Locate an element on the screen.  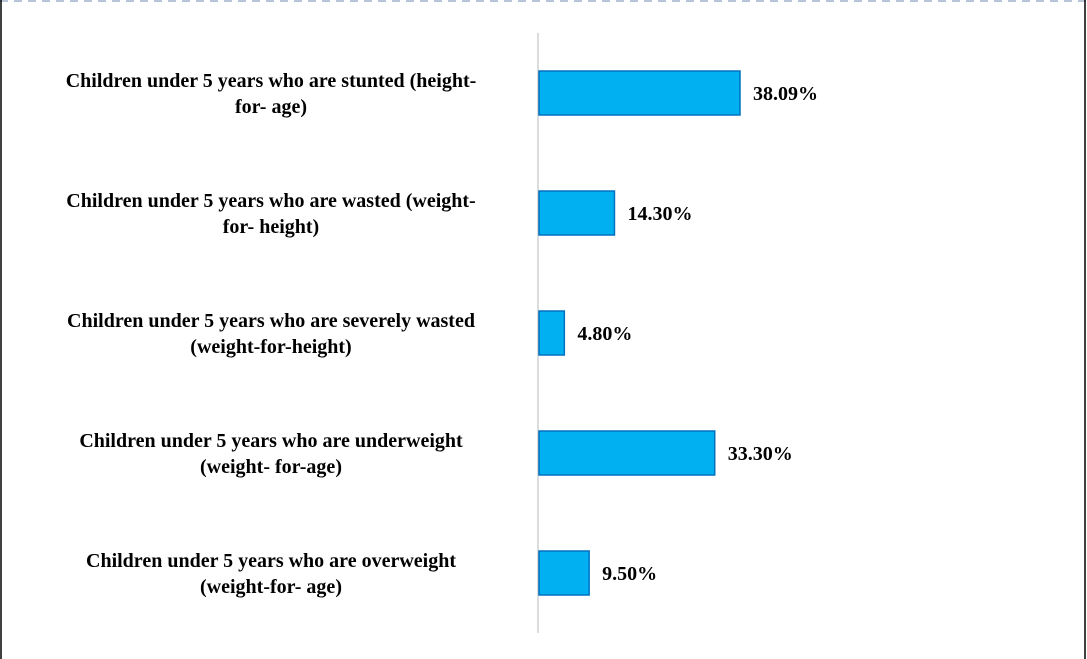
value-label-5: 9.50% is located at coordinates (629, 574).